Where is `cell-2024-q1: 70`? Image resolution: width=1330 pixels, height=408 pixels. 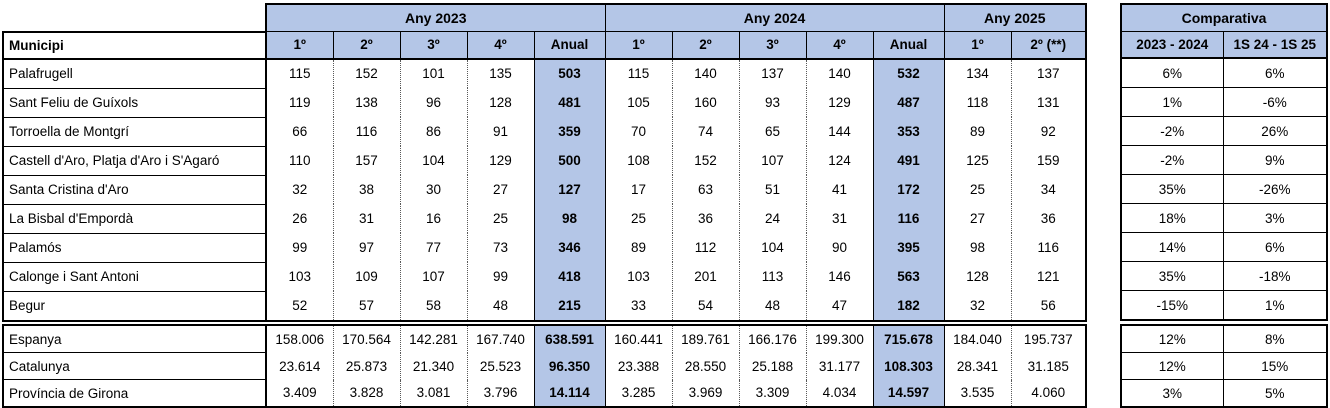 cell-2024-q1: 70 is located at coordinates (639, 131).